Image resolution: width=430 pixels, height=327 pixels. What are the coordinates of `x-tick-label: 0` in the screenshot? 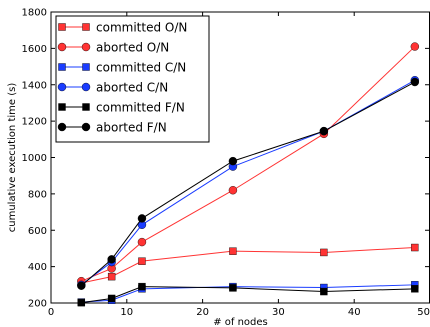 It's located at (51, 312).